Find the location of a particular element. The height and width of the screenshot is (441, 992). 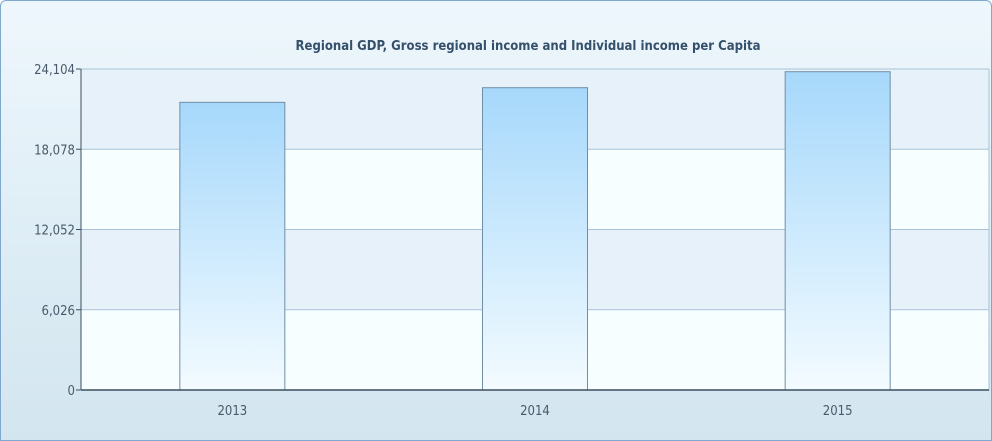

x-tick-labels: 2013 2014 2015 is located at coordinates (534, 411).